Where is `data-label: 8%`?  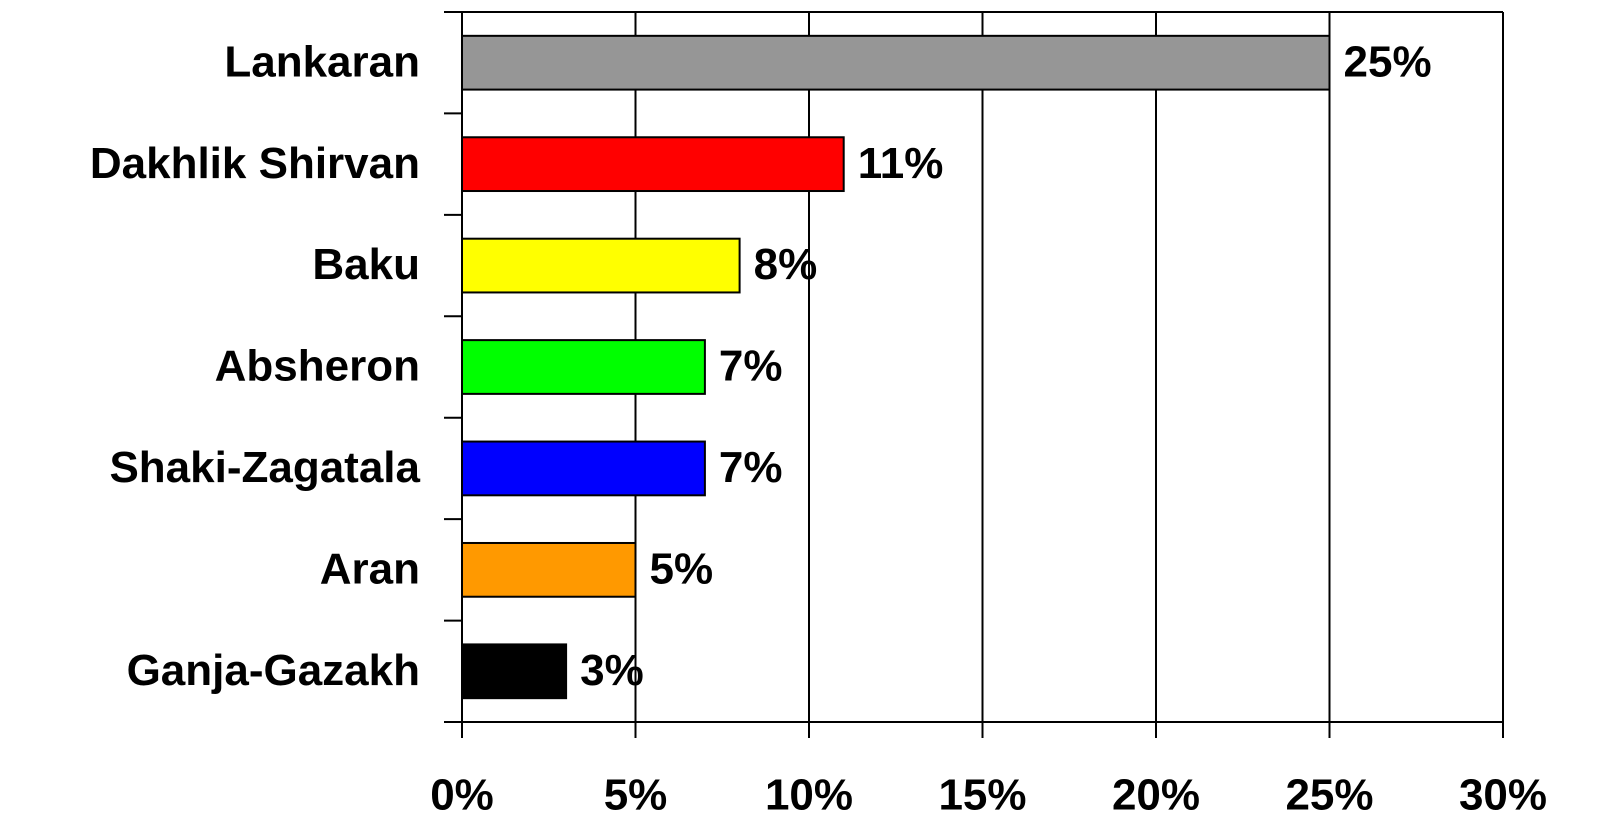
data-label: 8% is located at coordinates (786, 264).